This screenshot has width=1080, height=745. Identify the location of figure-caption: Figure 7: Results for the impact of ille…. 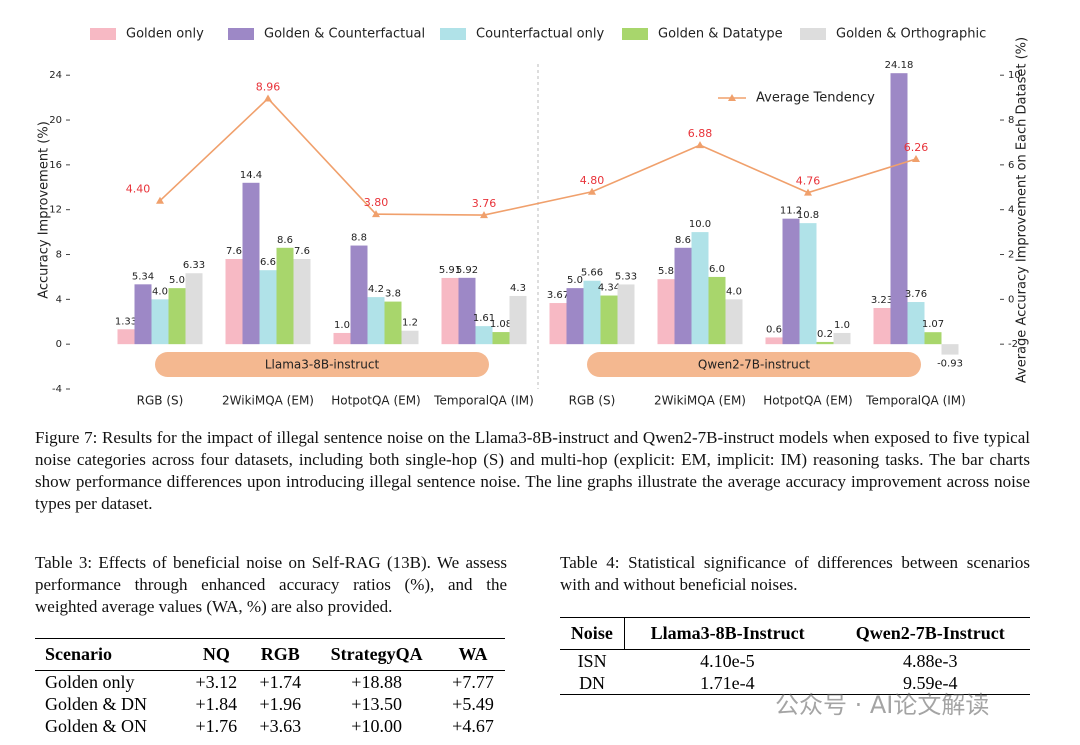
(532, 470).